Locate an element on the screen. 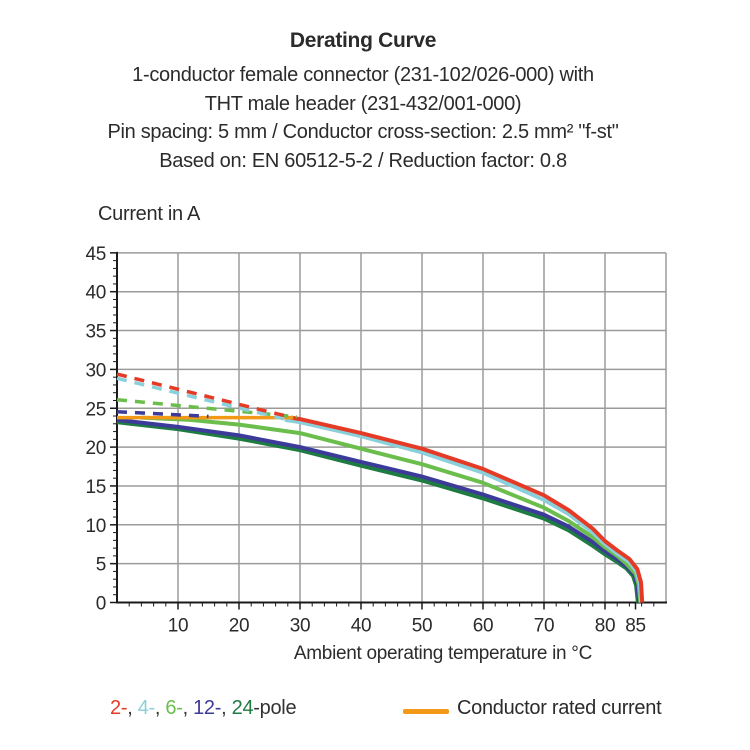 This screenshot has width=750, height=750. y-tick-label: 5 is located at coordinates (101, 565).